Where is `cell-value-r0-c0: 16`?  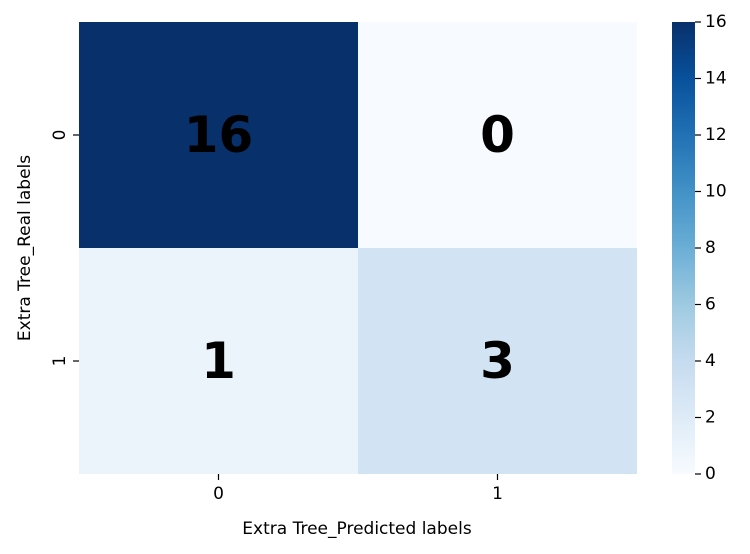 cell-value-r0-c0: 16 is located at coordinates (219, 135).